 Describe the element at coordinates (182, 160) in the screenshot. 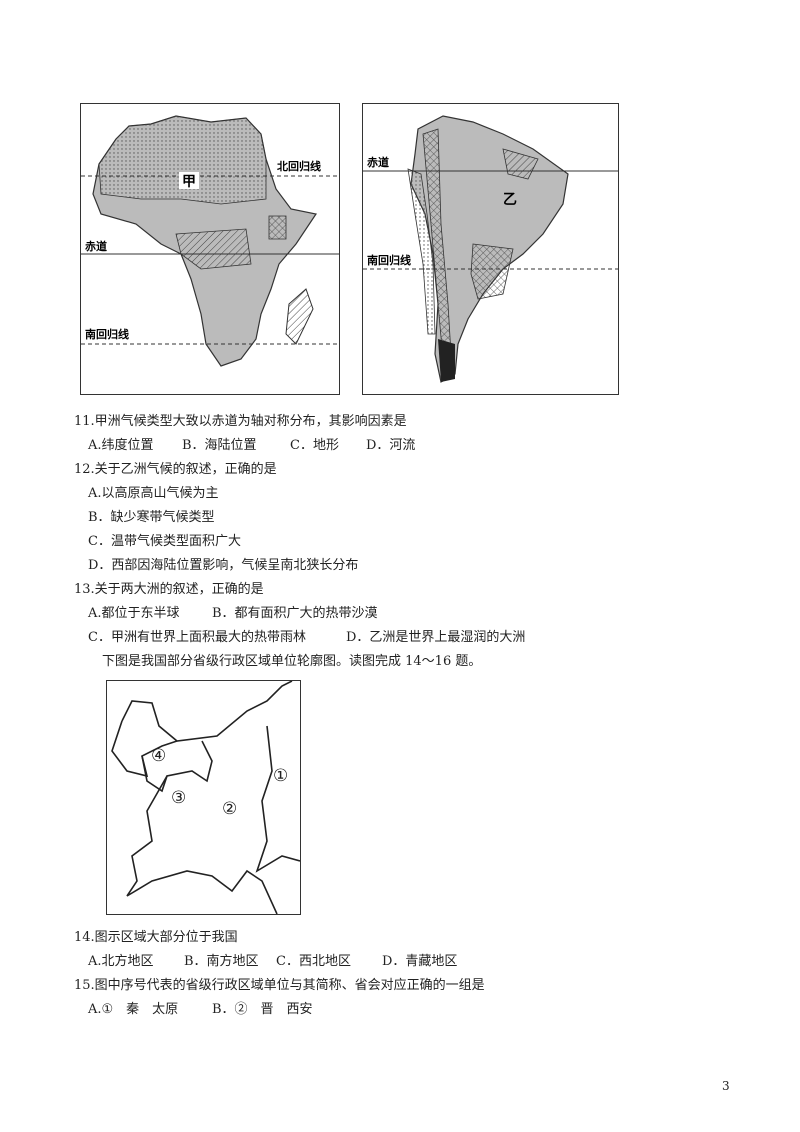

I see `desert-region` at that location.